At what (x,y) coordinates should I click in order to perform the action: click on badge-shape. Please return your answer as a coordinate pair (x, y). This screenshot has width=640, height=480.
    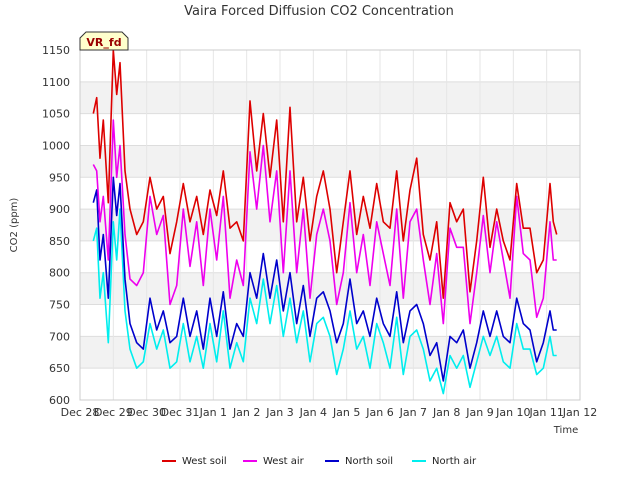
    Looking at the image, I should click on (104, 41).